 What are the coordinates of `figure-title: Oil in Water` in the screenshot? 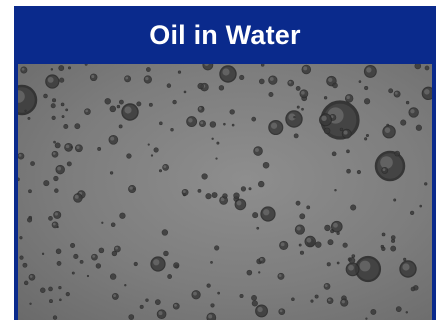 It's located at (225, 34).